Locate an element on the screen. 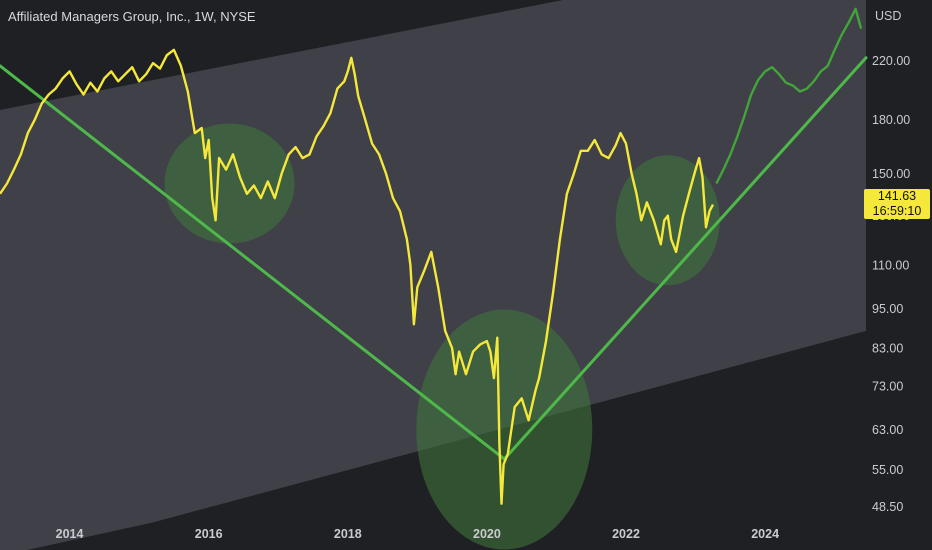 This screenshot has height=550, width=932. x-tick-label: 2024 is located at coordinates (765, 534).